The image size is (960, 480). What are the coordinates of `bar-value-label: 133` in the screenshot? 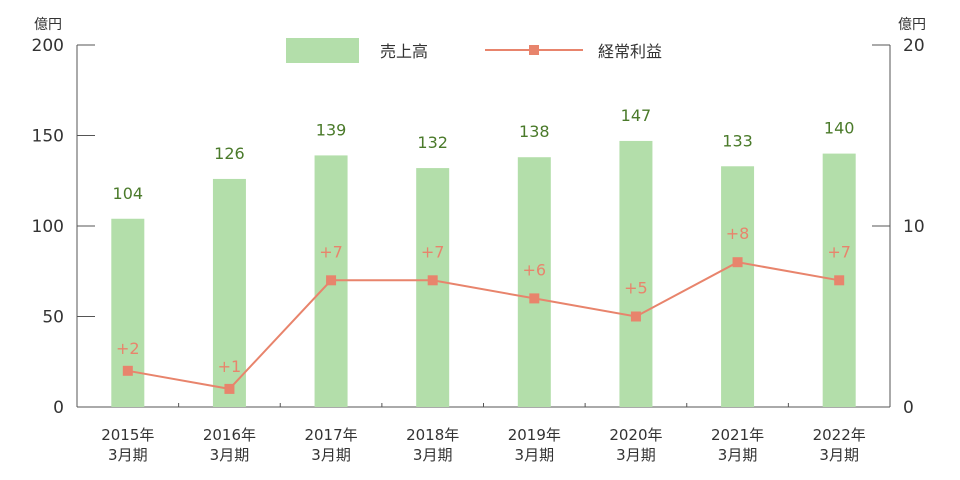 It's located at (737, 140).